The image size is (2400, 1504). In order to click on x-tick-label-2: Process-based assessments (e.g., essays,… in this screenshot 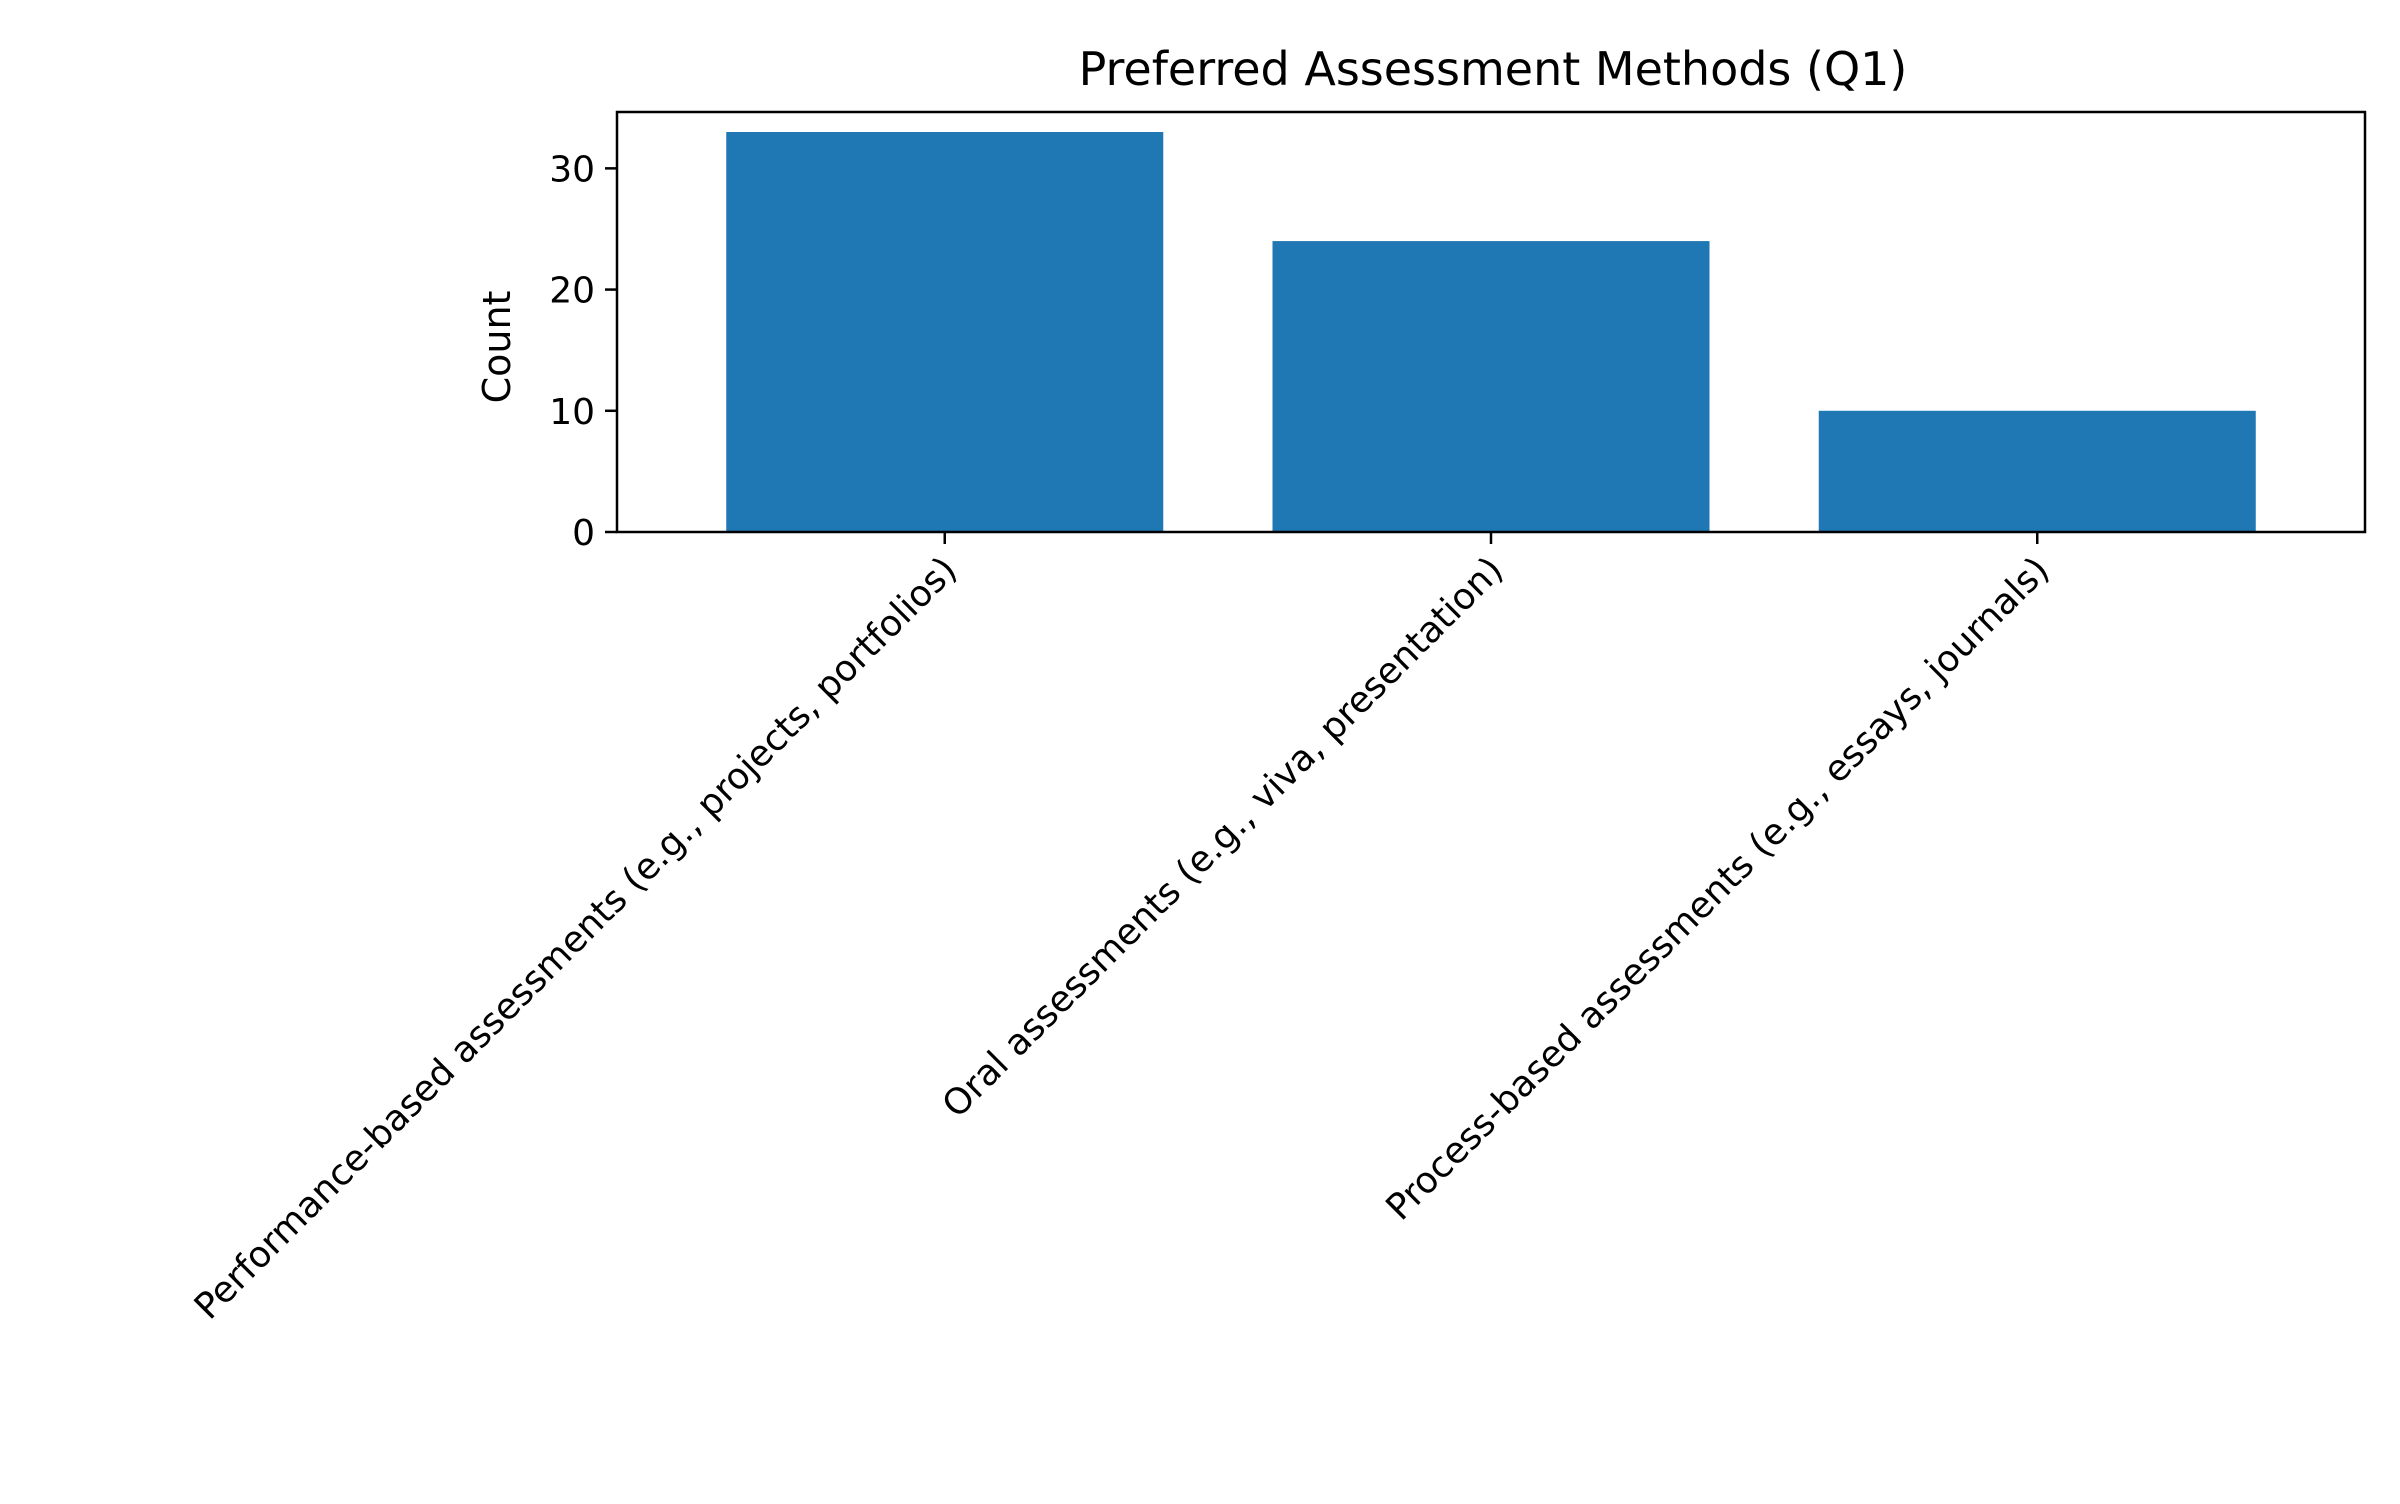, I will do `click(1717, 888)`.